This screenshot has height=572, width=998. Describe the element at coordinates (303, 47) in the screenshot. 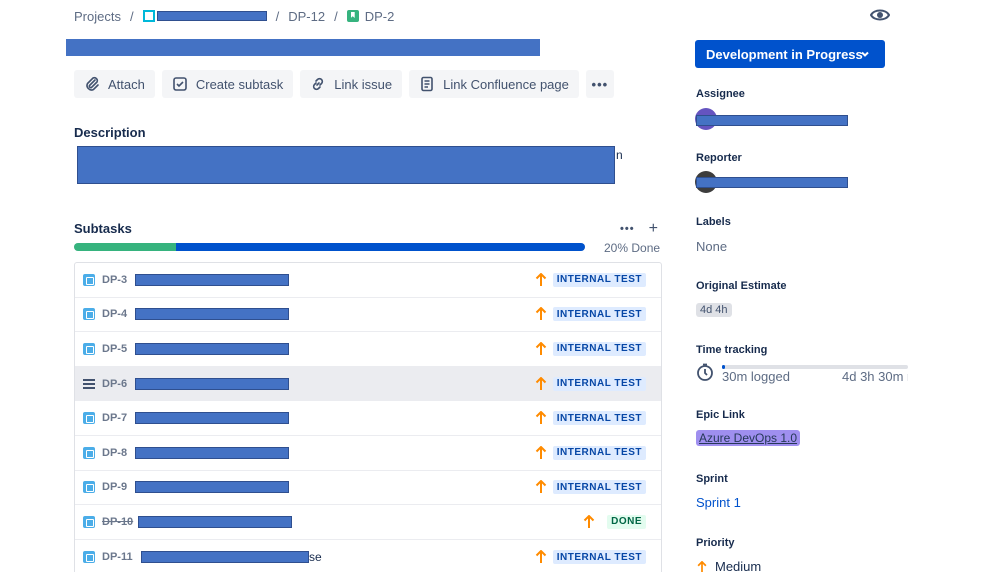

I see `redacted-issue-title` at that location.